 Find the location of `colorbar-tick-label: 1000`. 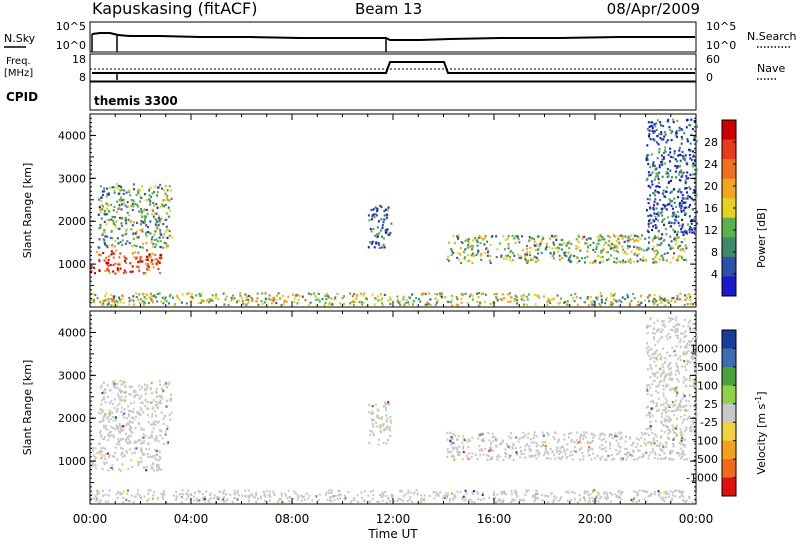

colorbar-tick-label: 1000 is located at coordinates (704, 348).